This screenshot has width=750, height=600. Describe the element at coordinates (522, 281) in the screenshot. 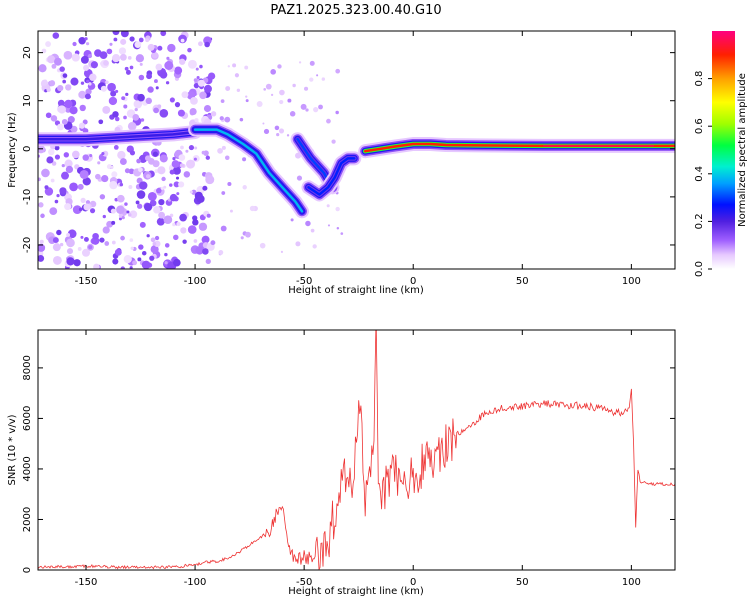

I see `x-tick-label: 50` at that location.